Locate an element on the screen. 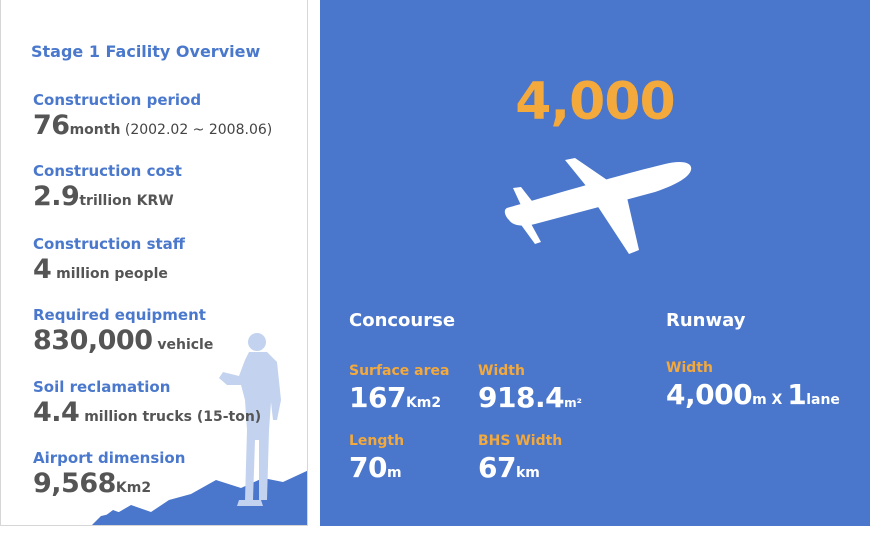 The image size is (870, 535). required-equipment-label: Required equipment is located at coordinates (119, 315).